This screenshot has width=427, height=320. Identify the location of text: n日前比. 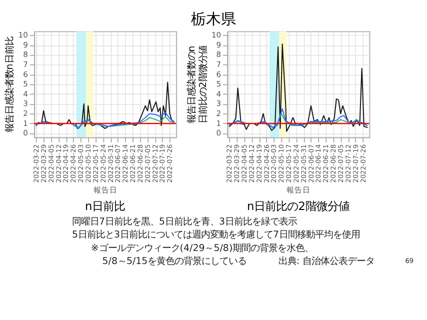
(105, 205).